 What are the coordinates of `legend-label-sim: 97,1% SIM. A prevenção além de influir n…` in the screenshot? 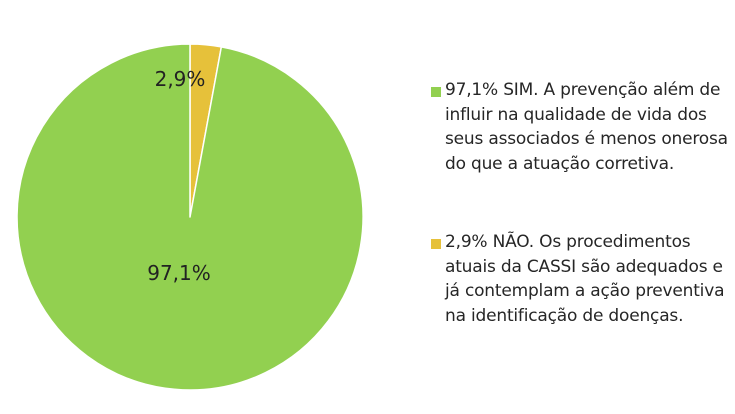 It's located at (586, 127).